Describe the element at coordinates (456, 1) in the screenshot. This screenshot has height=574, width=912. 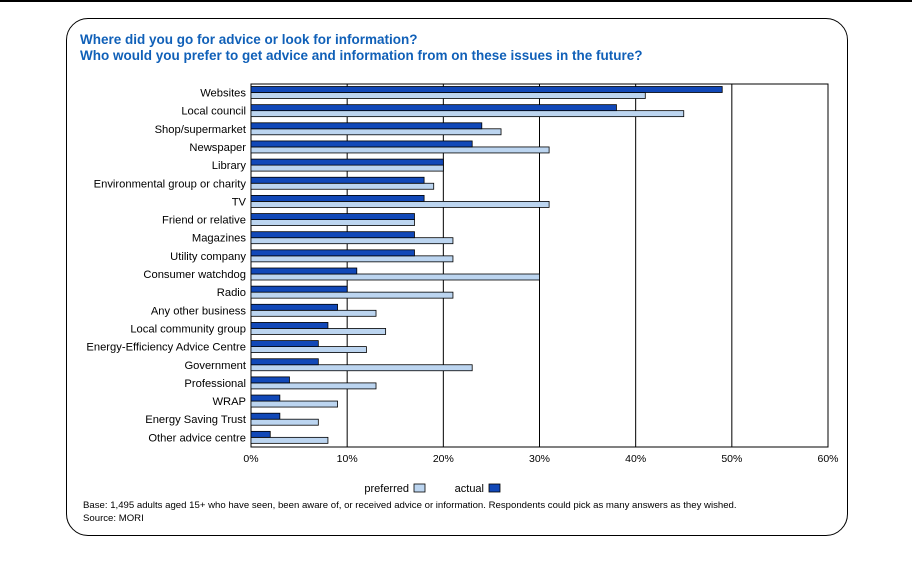
I see `top-rule` at that location.